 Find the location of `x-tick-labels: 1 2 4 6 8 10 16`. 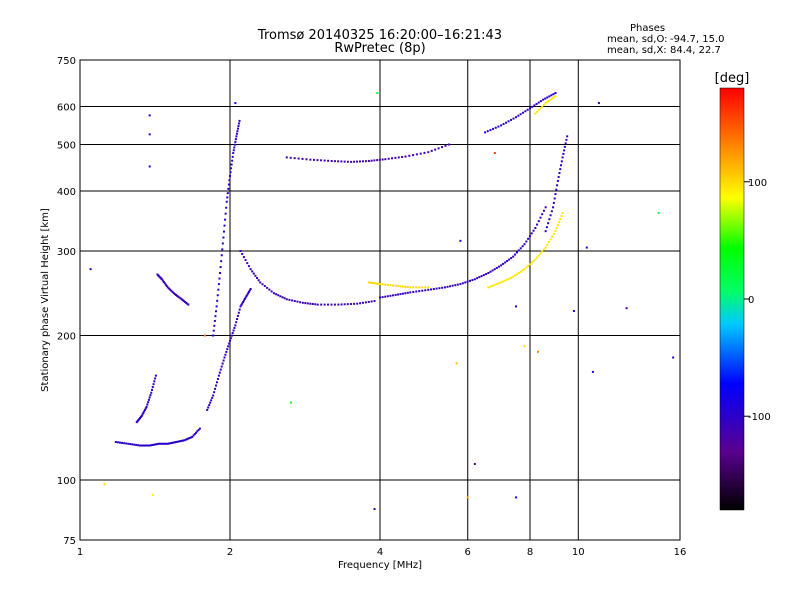

x-tick-labels: 1 2 4 6 8 10 16 is located at coordinates (382, 552).